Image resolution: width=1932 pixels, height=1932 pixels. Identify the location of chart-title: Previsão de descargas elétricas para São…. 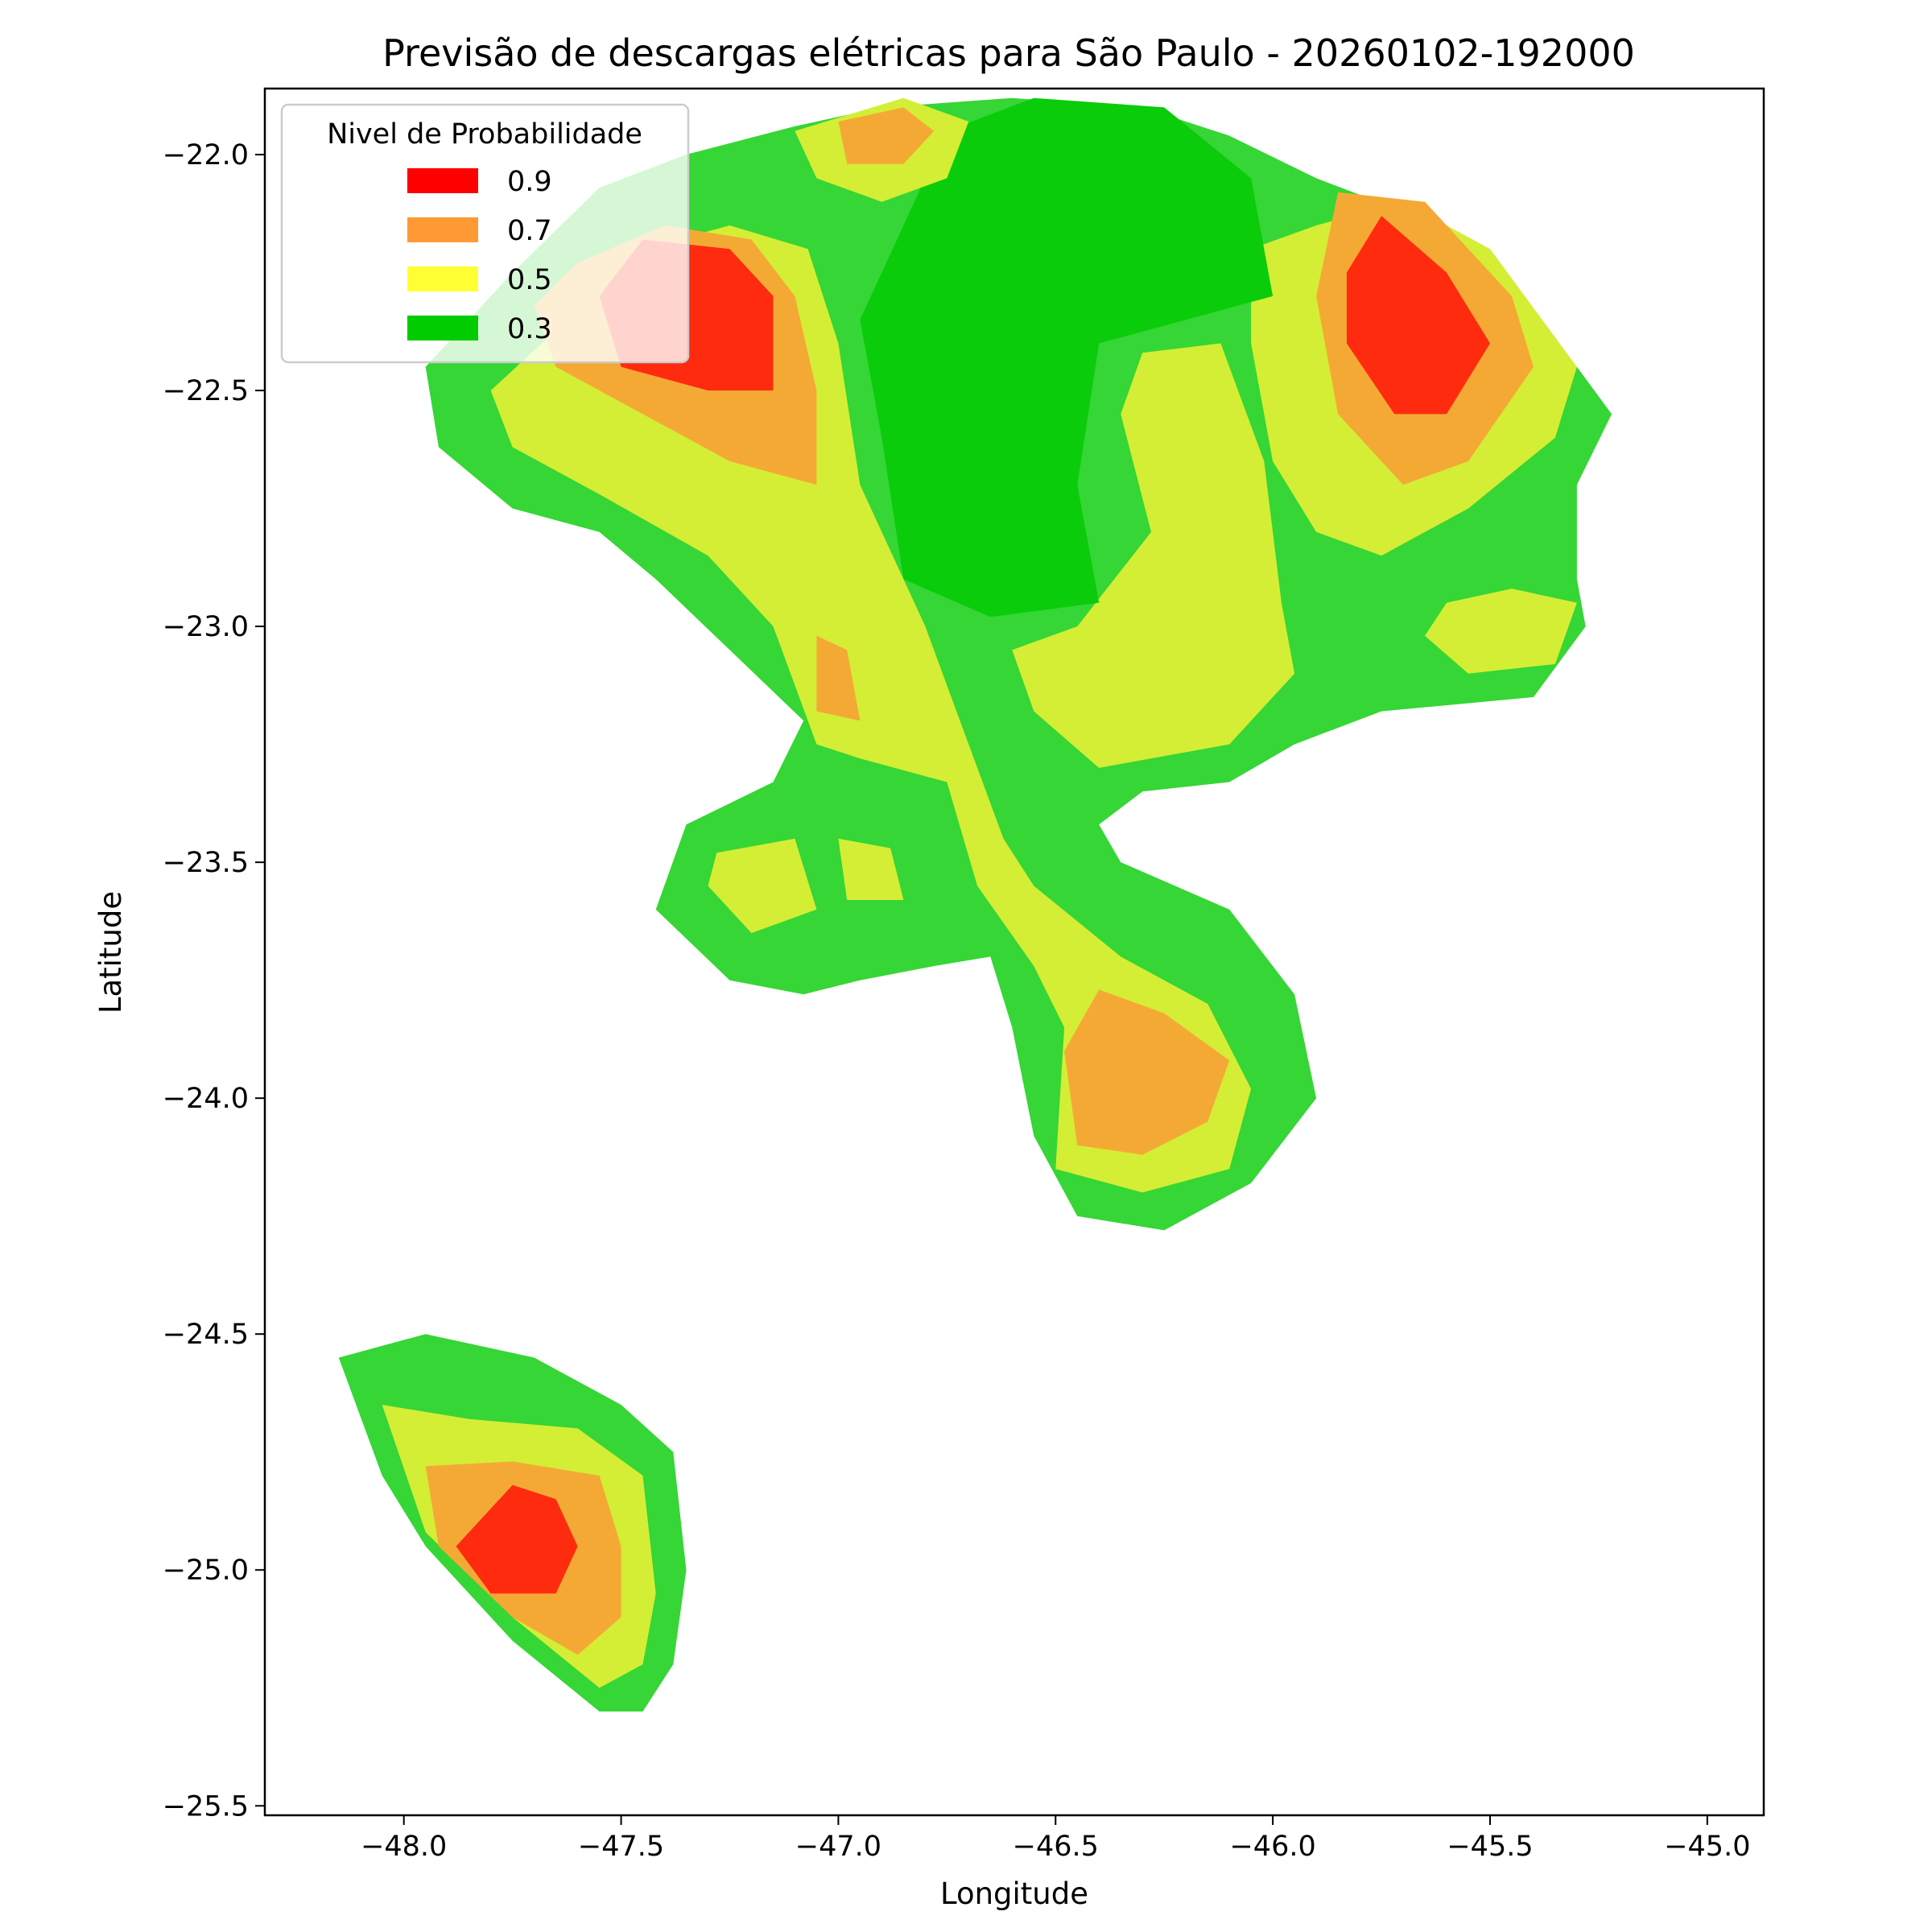
(1008, 53).